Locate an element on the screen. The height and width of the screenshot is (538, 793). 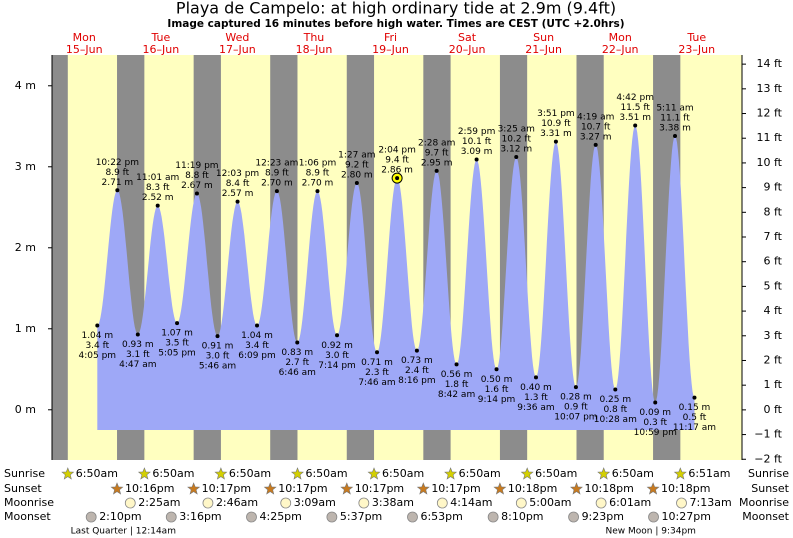
tide-label: 2.67 m is located at coordinates (197, 186).